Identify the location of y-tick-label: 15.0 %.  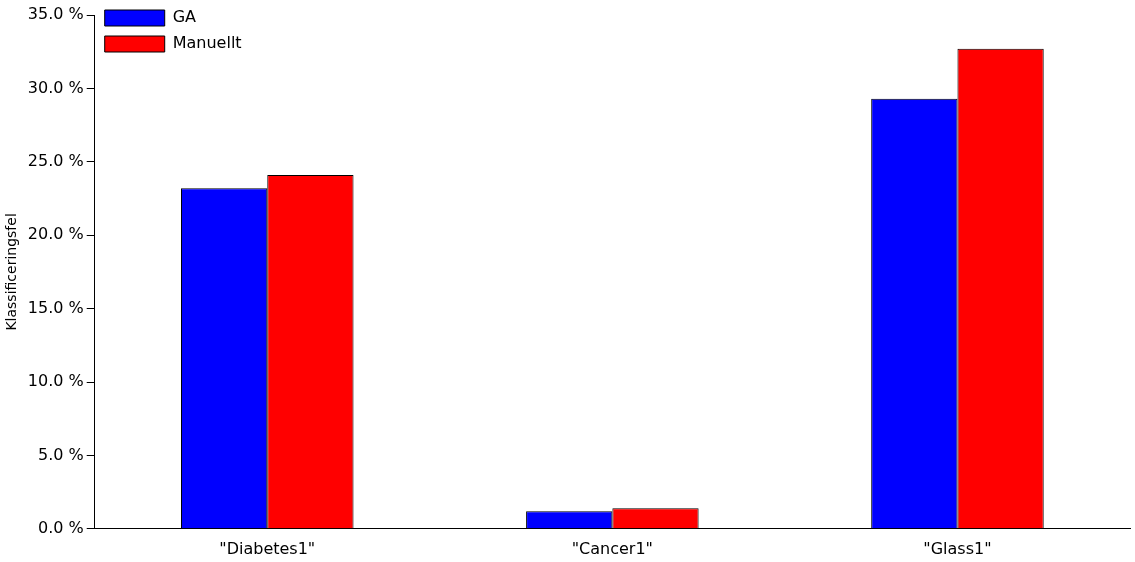
(55, 307).